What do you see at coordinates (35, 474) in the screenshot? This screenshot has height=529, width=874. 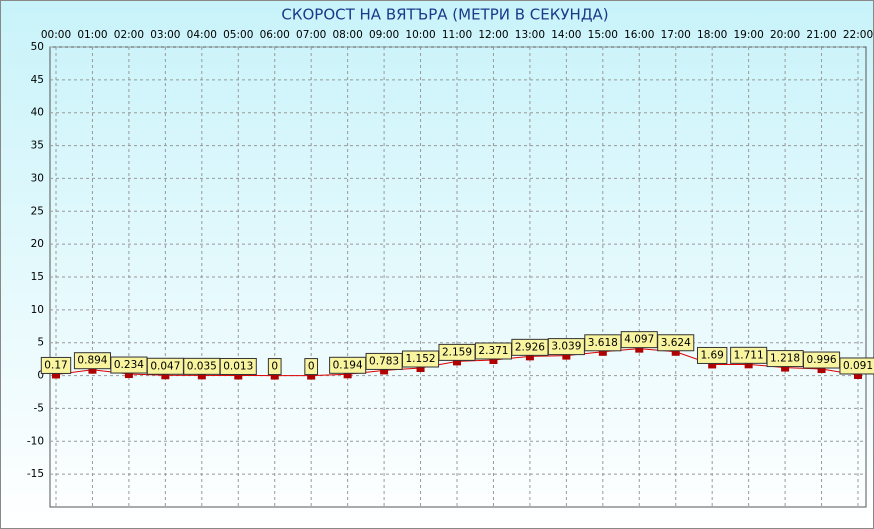 I see `y-tick-label: -15` at bounding box center [35, 474].